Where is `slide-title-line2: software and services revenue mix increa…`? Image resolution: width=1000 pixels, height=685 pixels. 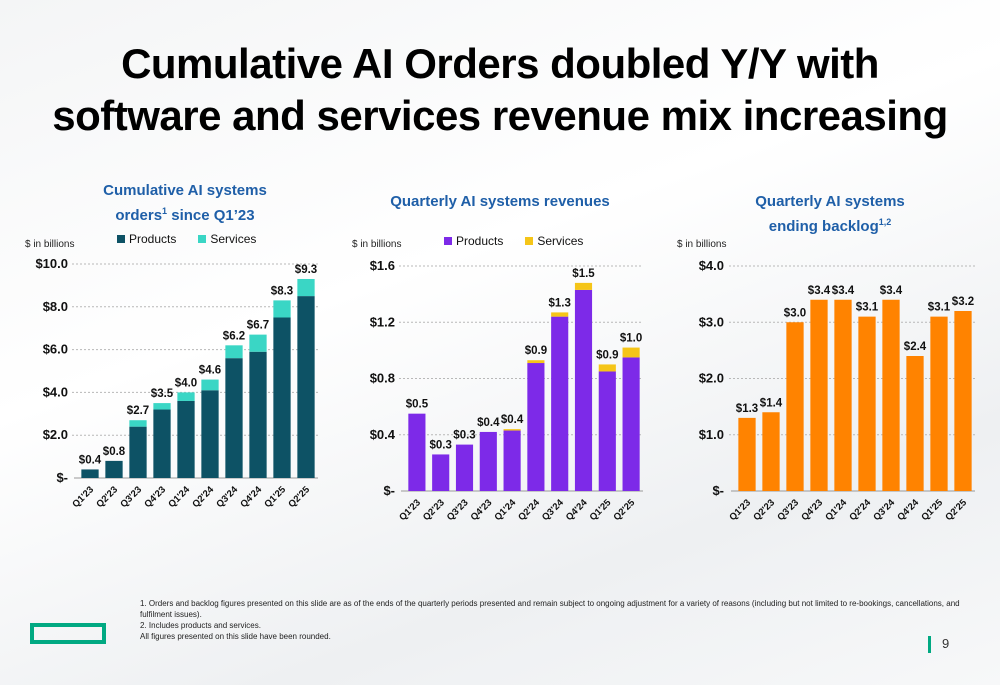
slide-title-line2: software and services revenue mix increa… is located at coordinates (500, 115).